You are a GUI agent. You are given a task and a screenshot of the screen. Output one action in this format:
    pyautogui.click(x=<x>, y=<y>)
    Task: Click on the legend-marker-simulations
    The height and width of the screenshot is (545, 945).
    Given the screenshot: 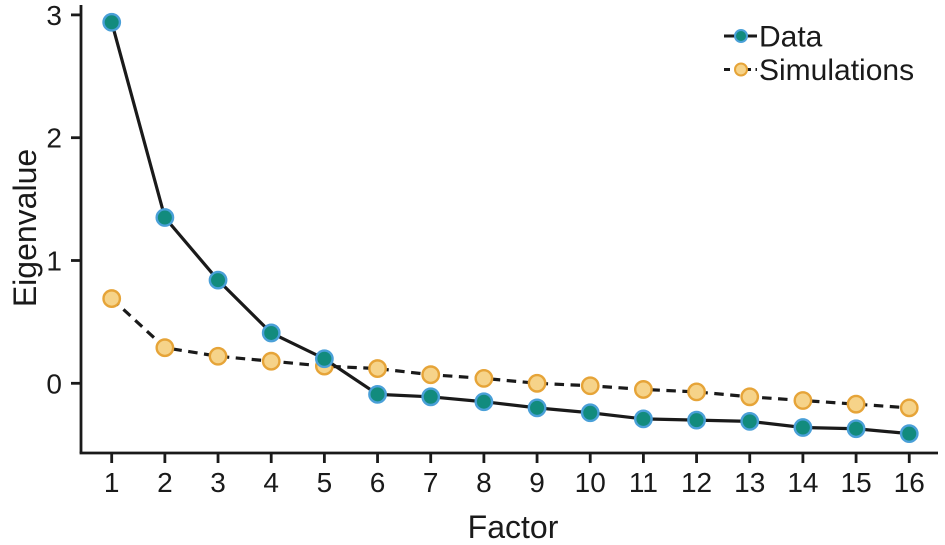 What is the action you would take?
    pyautogui.click(x=741, y=69)
    